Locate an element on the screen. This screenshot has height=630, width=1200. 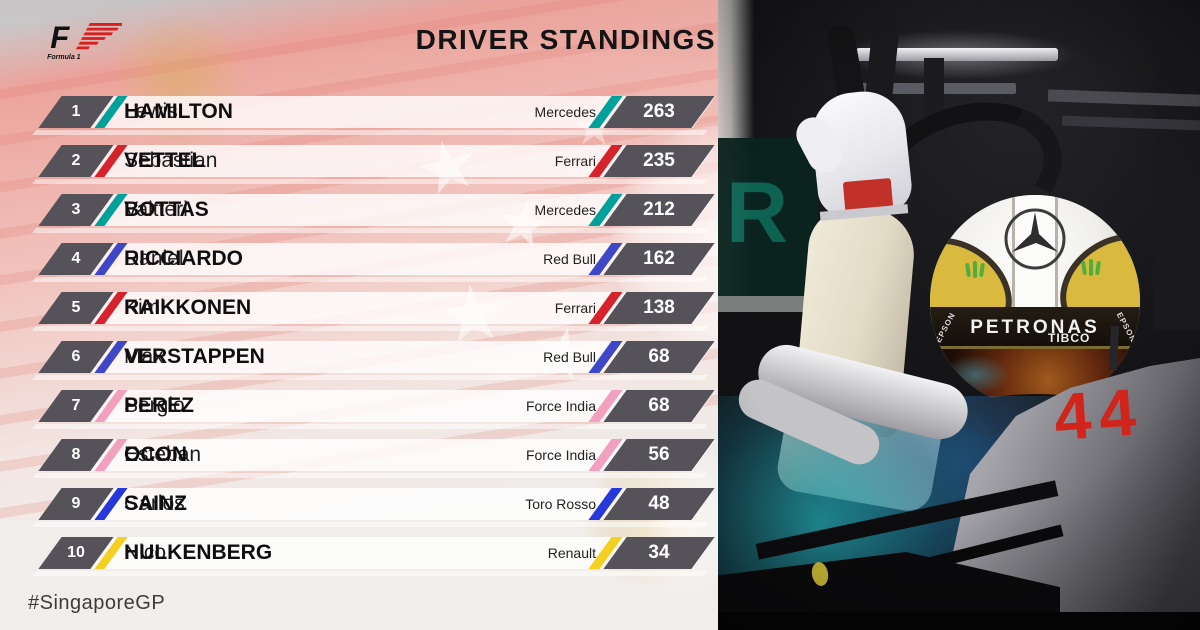
driver-first-name: Kimi is located at coordinates (144, 307).